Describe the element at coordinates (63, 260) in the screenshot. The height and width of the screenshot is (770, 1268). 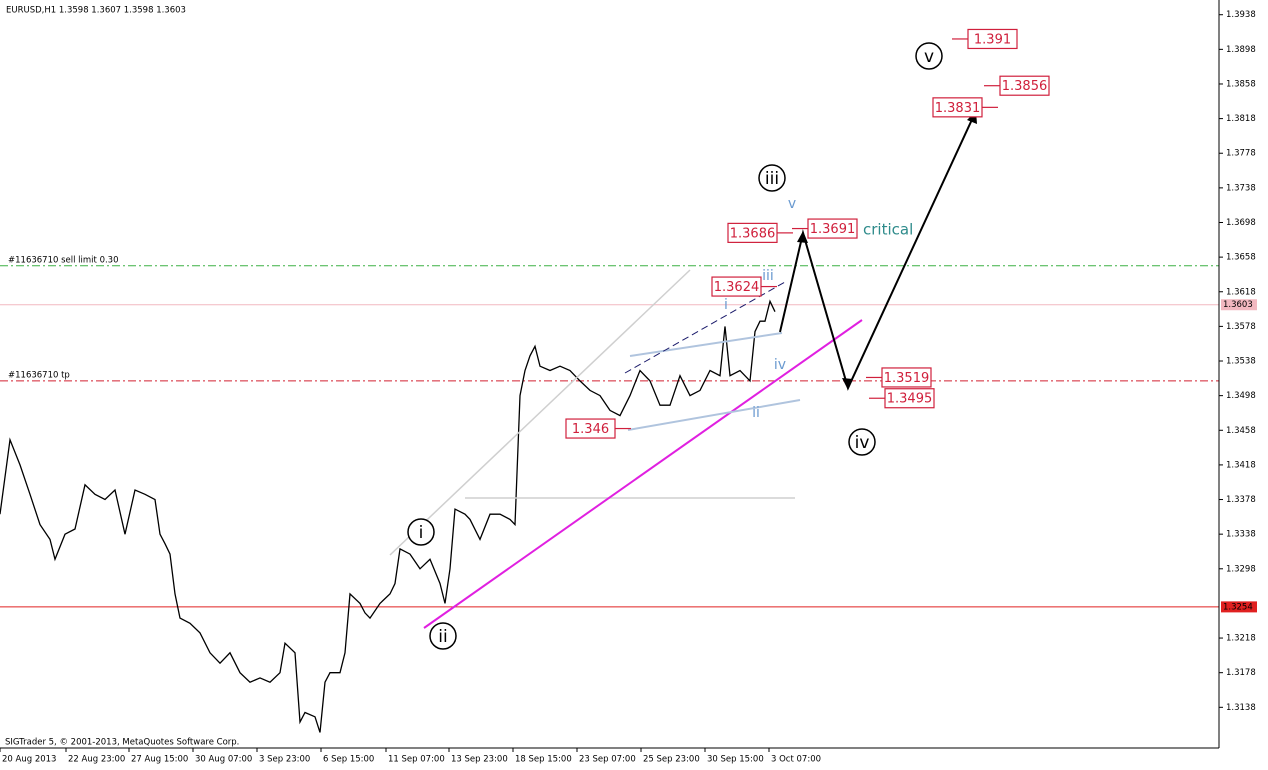
I see `level-label: #11636710 sell limit 0.30` at that location.